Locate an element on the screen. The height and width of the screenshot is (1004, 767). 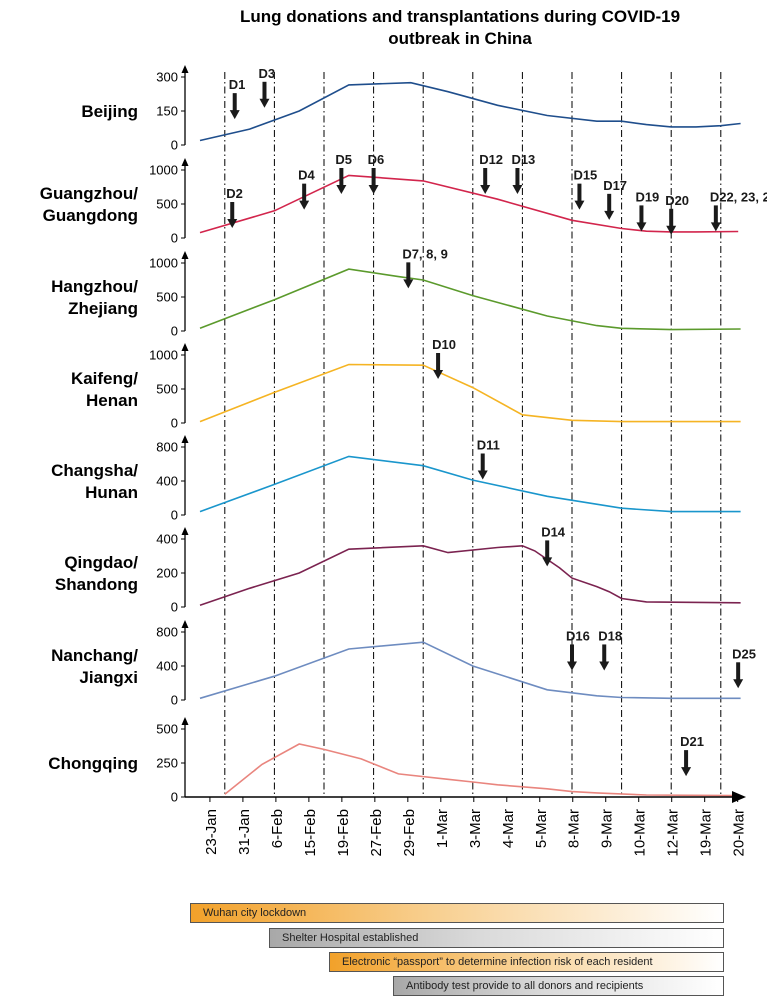
x-tick-label: 9-Mar is located at coordinates (607, 828).